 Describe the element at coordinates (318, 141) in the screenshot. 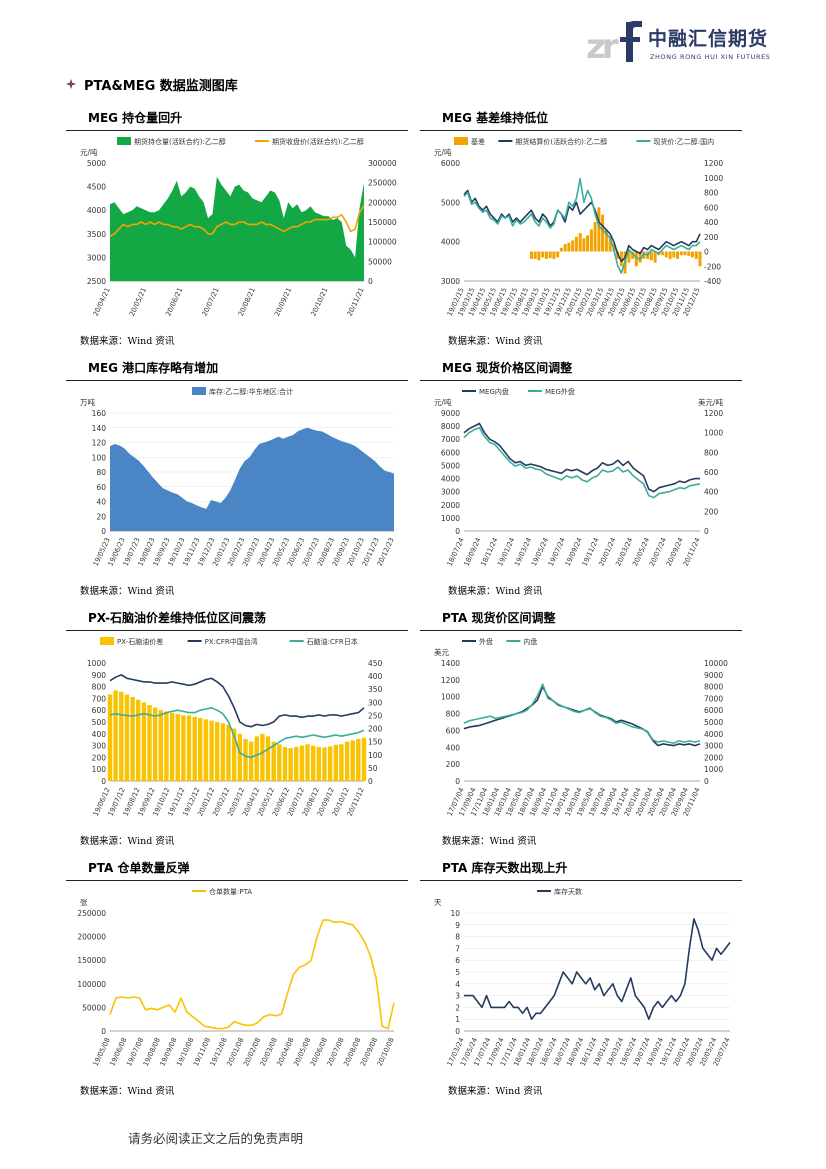

I see `legend-label: 期货收盘价(活跃合约):乙二醇` at that location.